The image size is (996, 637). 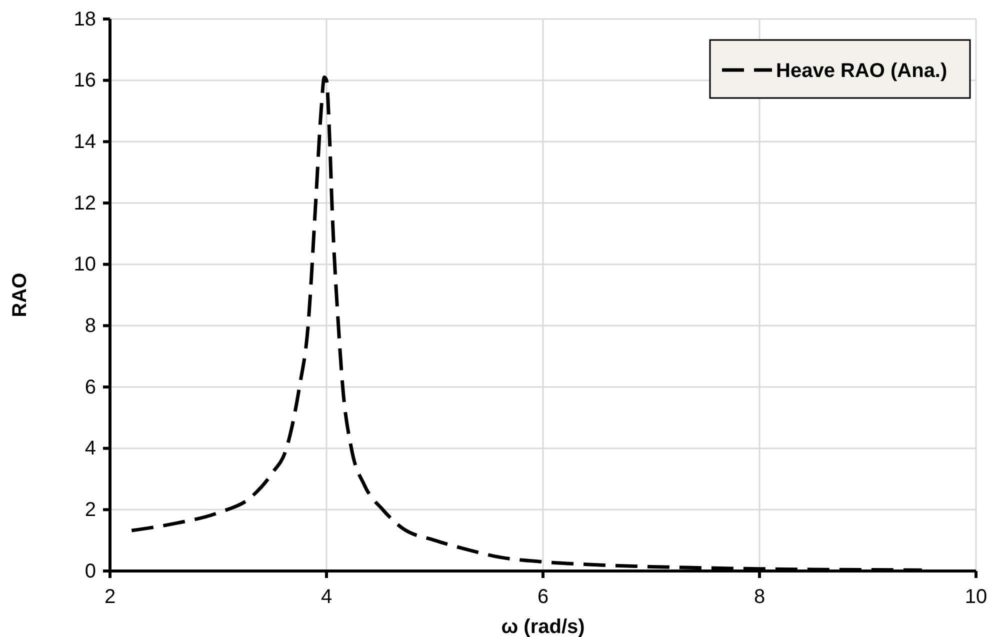 What do you see at coordinates (85, 81) in the screenshot?
I see `y-tick-label: 16` at bounding box center [85, 81].